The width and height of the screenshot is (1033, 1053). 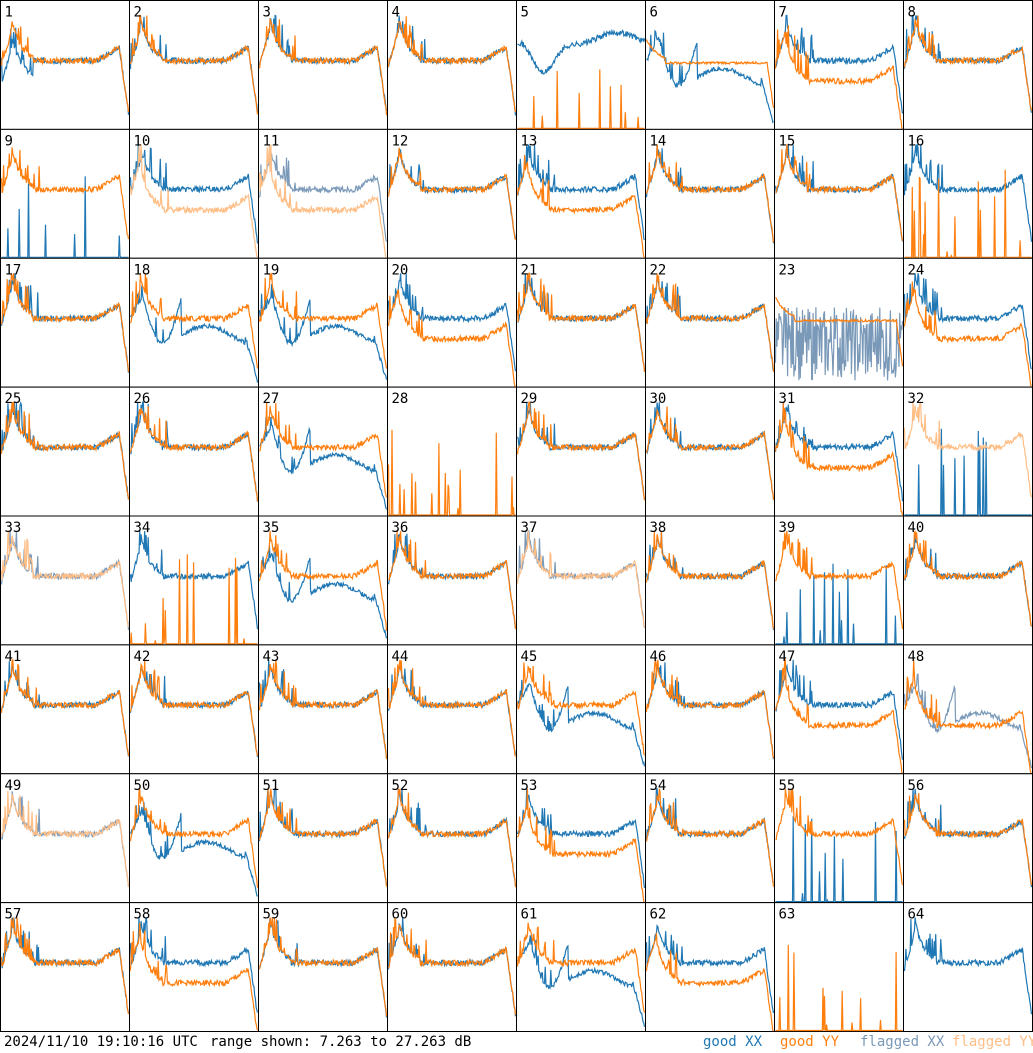 I want to click on panel-label: 28, so click(x=400, y=399).